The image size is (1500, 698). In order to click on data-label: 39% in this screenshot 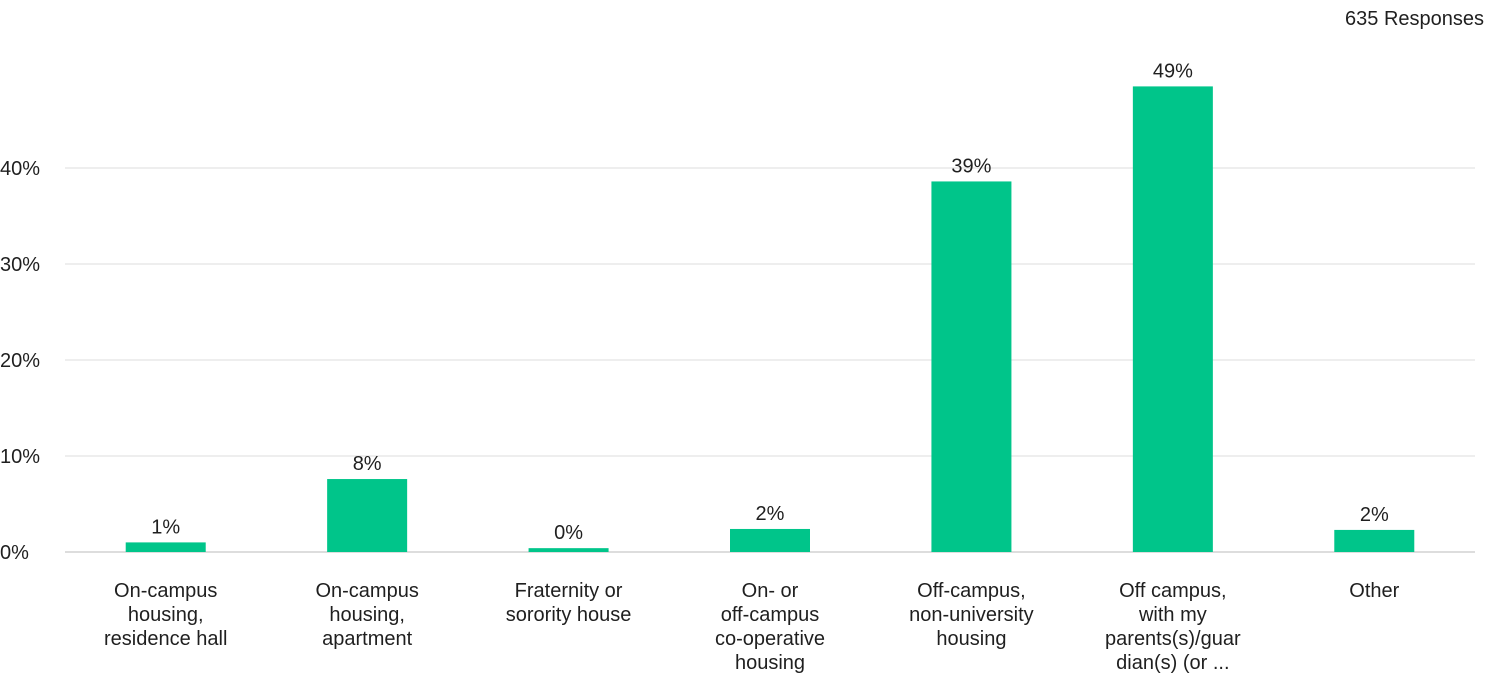, I will do `click(971, 166)`.